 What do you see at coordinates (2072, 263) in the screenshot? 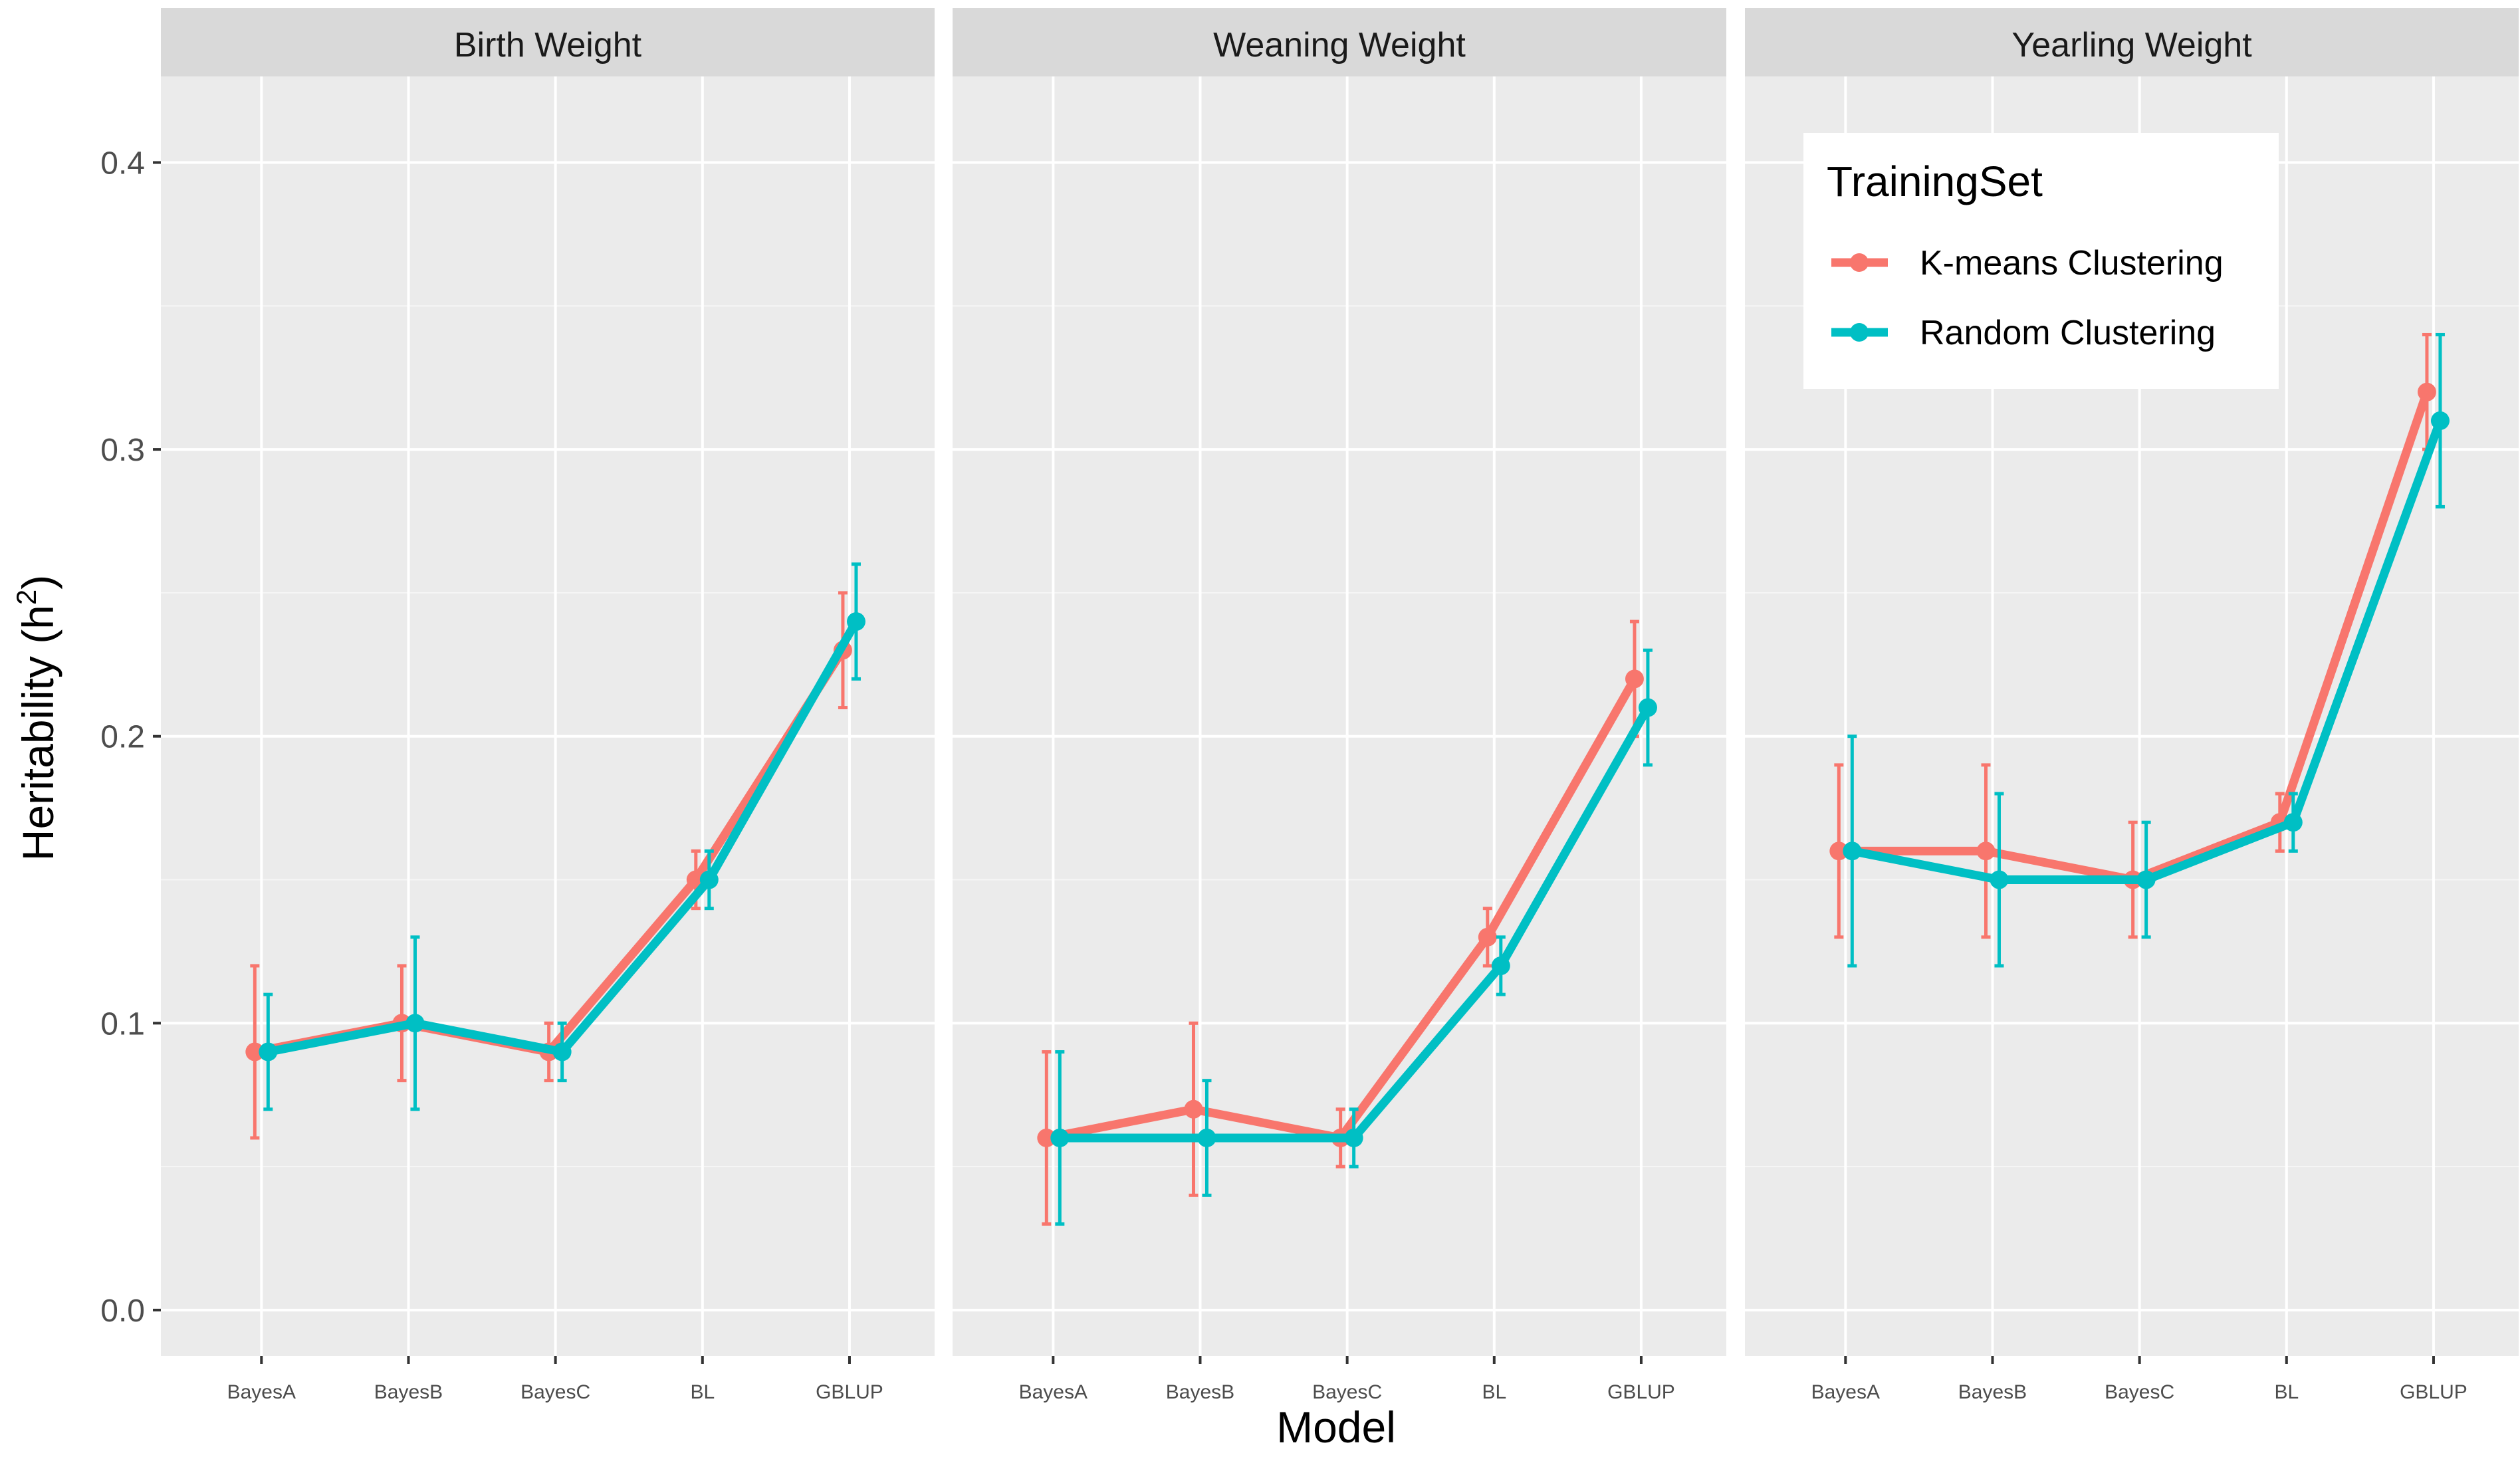
I see `legend-label-kmeans: K-means Clustering` at bounding box center [2072, 263].